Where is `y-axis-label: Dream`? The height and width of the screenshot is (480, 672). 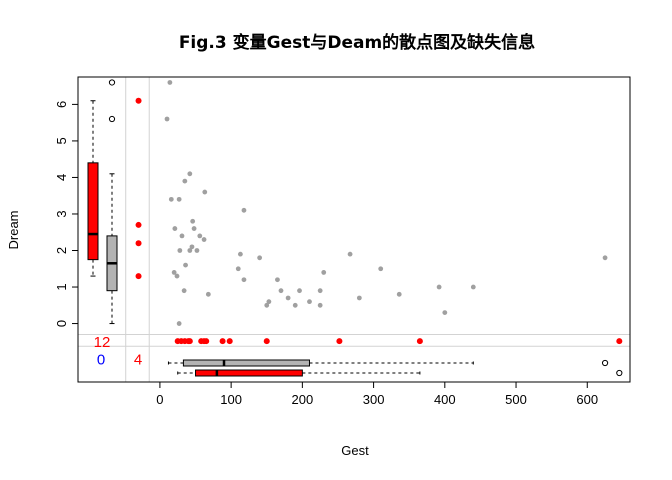
y-axis-label: Dream is located at coordinates (13, 229).